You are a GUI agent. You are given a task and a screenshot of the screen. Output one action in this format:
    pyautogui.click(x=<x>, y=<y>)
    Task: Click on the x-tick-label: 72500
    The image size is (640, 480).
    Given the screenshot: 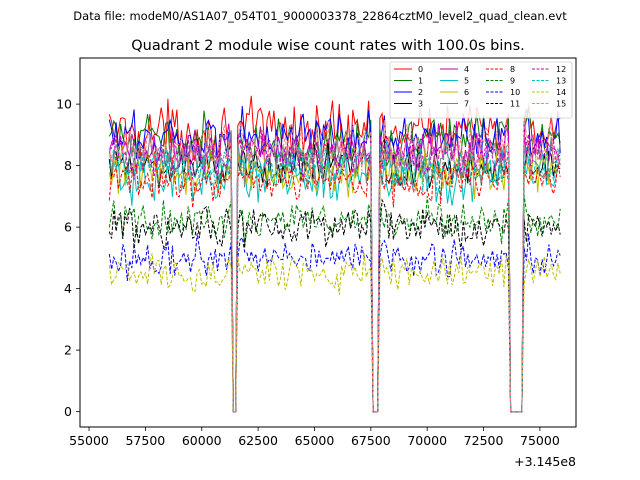 What is the action you would take?
    pyautogui.click(x=484, y=440)
    